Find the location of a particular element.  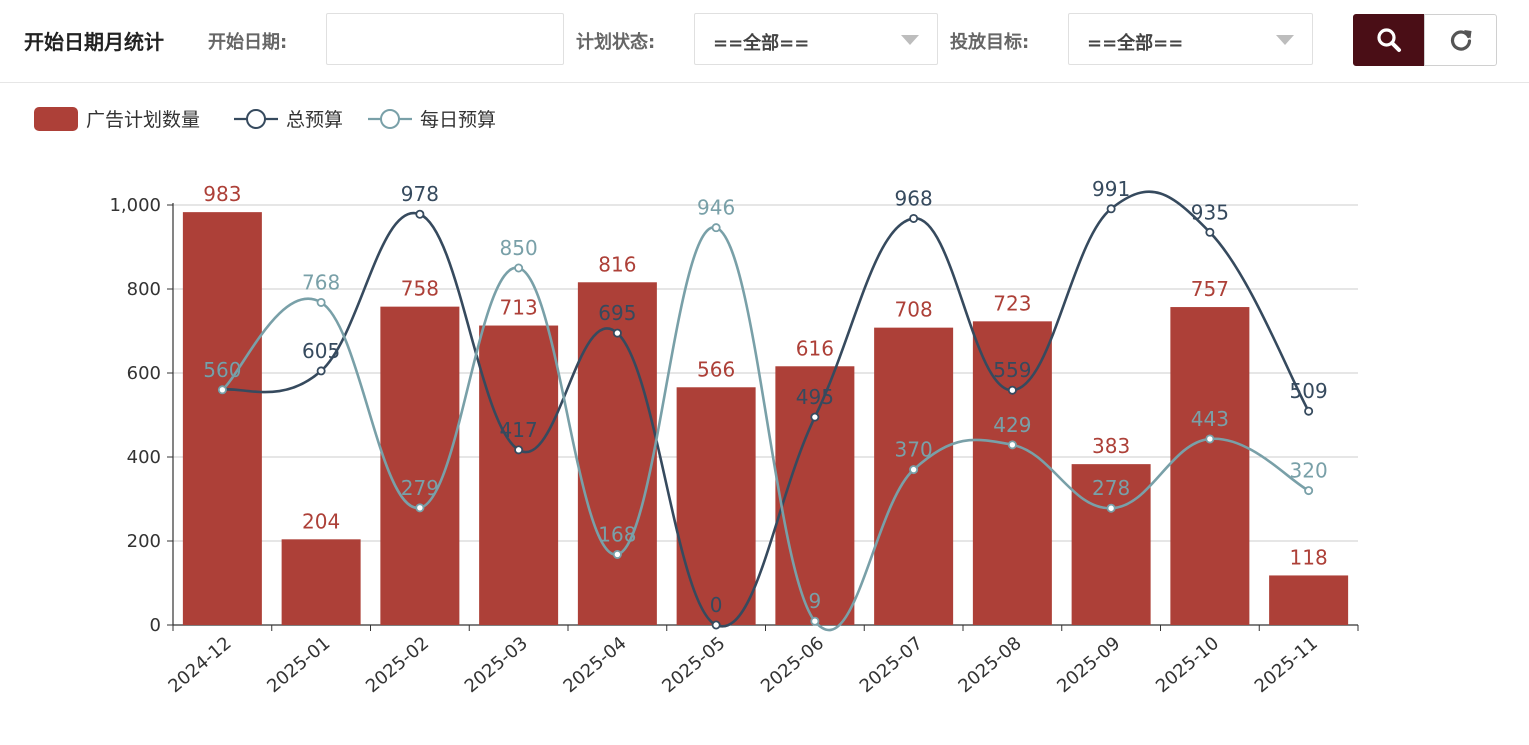

data-label-daily-budget: 560 is located at coordinates (222, 370).